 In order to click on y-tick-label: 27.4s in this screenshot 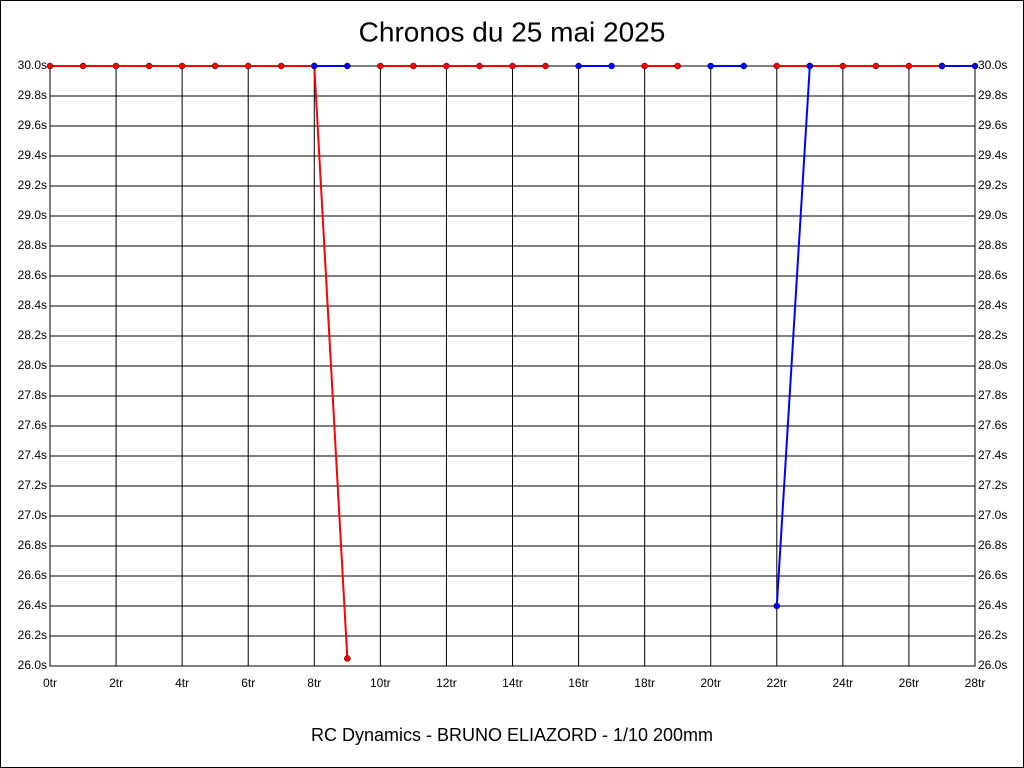, I will do `click(32, 455)`.